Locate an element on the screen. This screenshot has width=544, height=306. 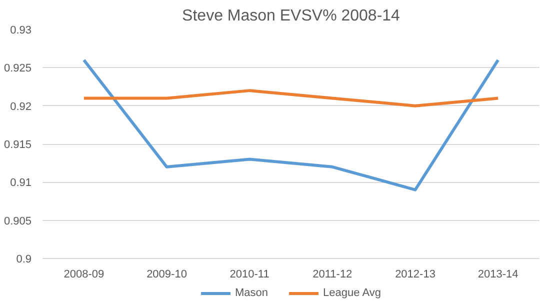
y-tick-label: 0.9 is located at coordinates (24, 260).